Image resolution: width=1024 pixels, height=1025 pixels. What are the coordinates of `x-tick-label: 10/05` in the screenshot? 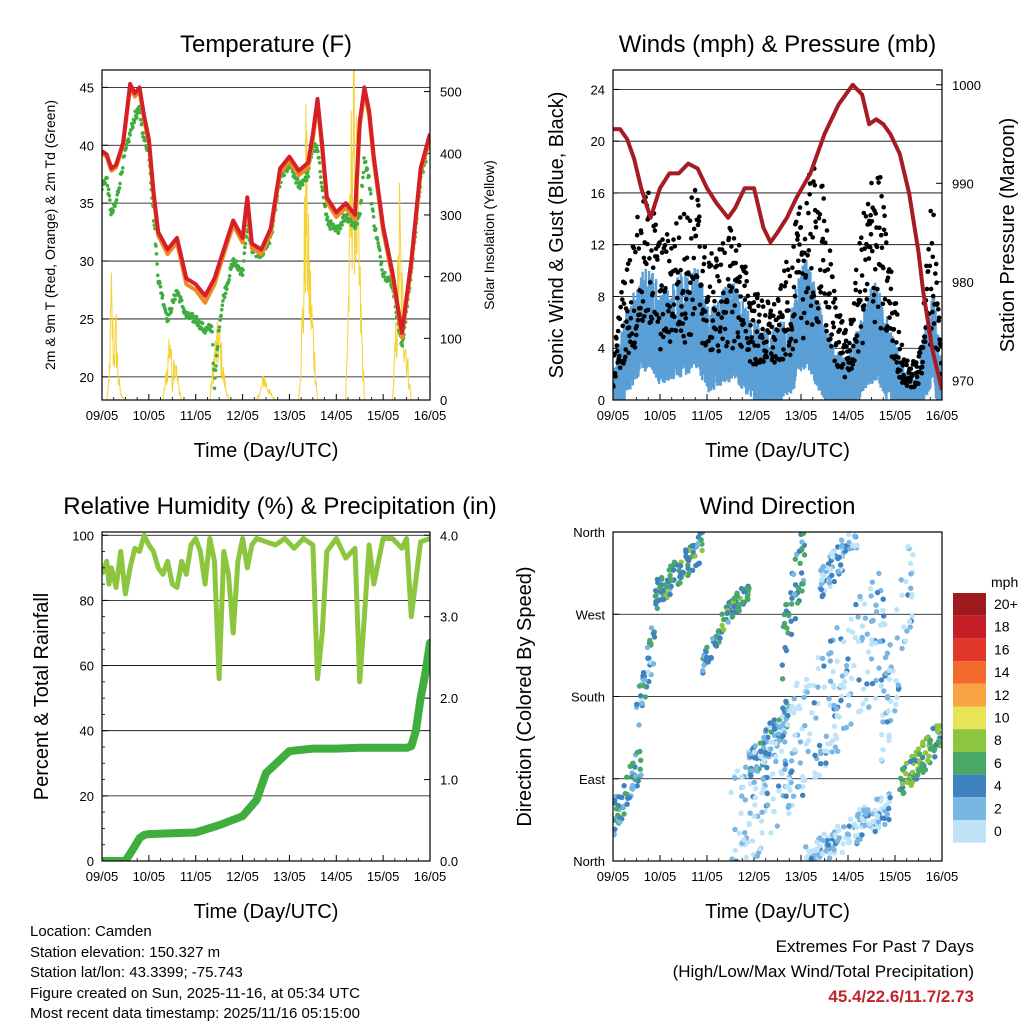 It's located at (660, 876).